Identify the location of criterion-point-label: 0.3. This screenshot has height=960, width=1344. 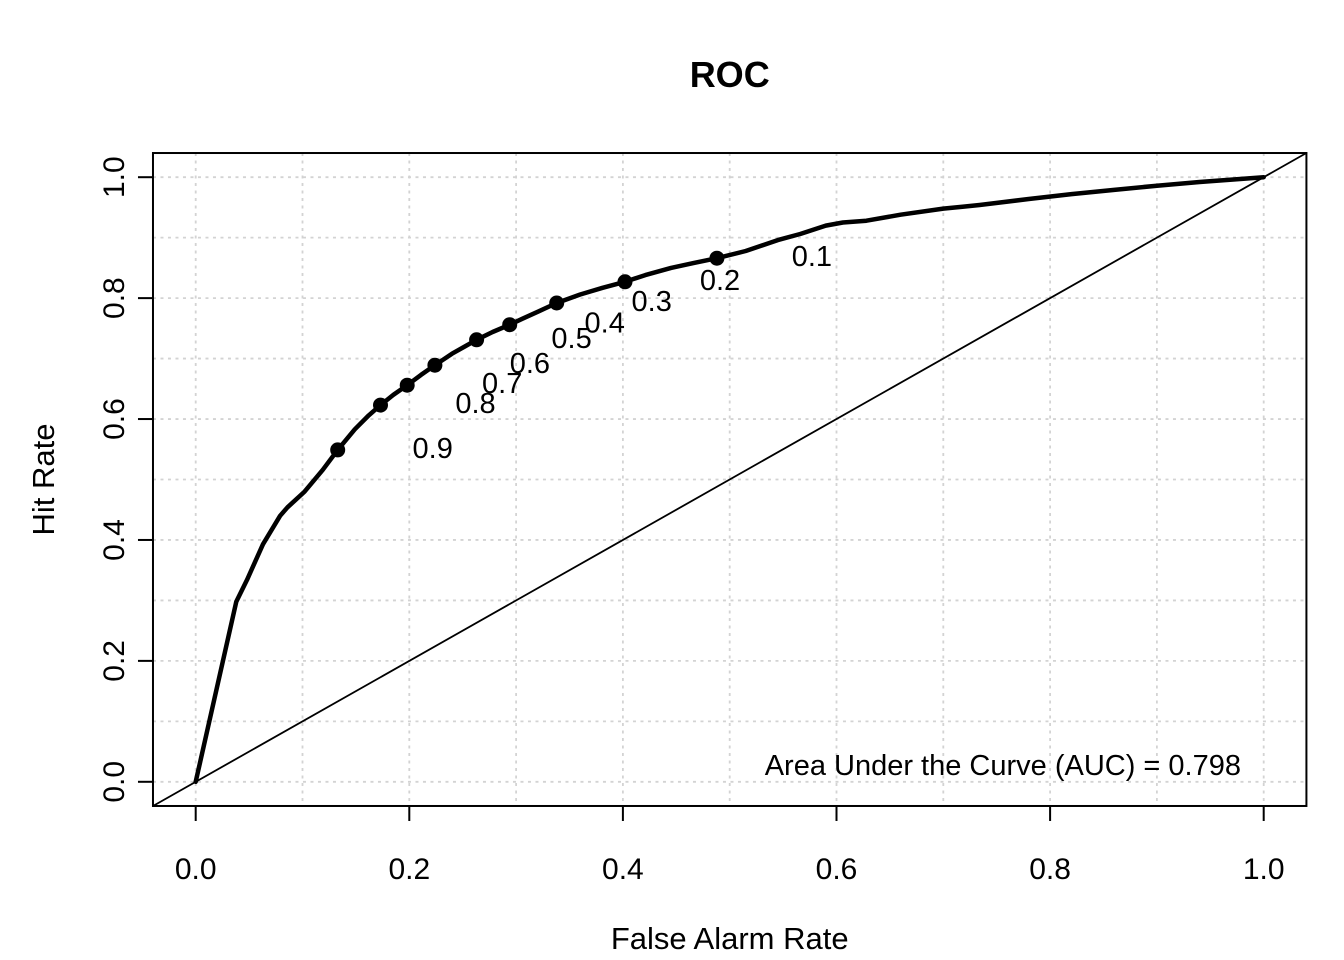
(652, 302).